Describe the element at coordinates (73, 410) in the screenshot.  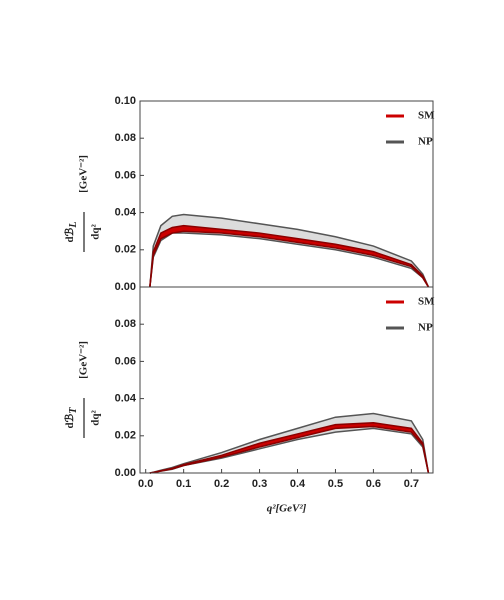
I see `y-label-sub: T` at that location.